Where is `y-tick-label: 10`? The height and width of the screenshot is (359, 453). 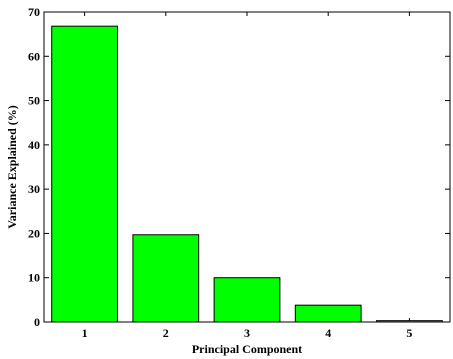
y-tick-label: 10 is located at coordinates (34, 278).